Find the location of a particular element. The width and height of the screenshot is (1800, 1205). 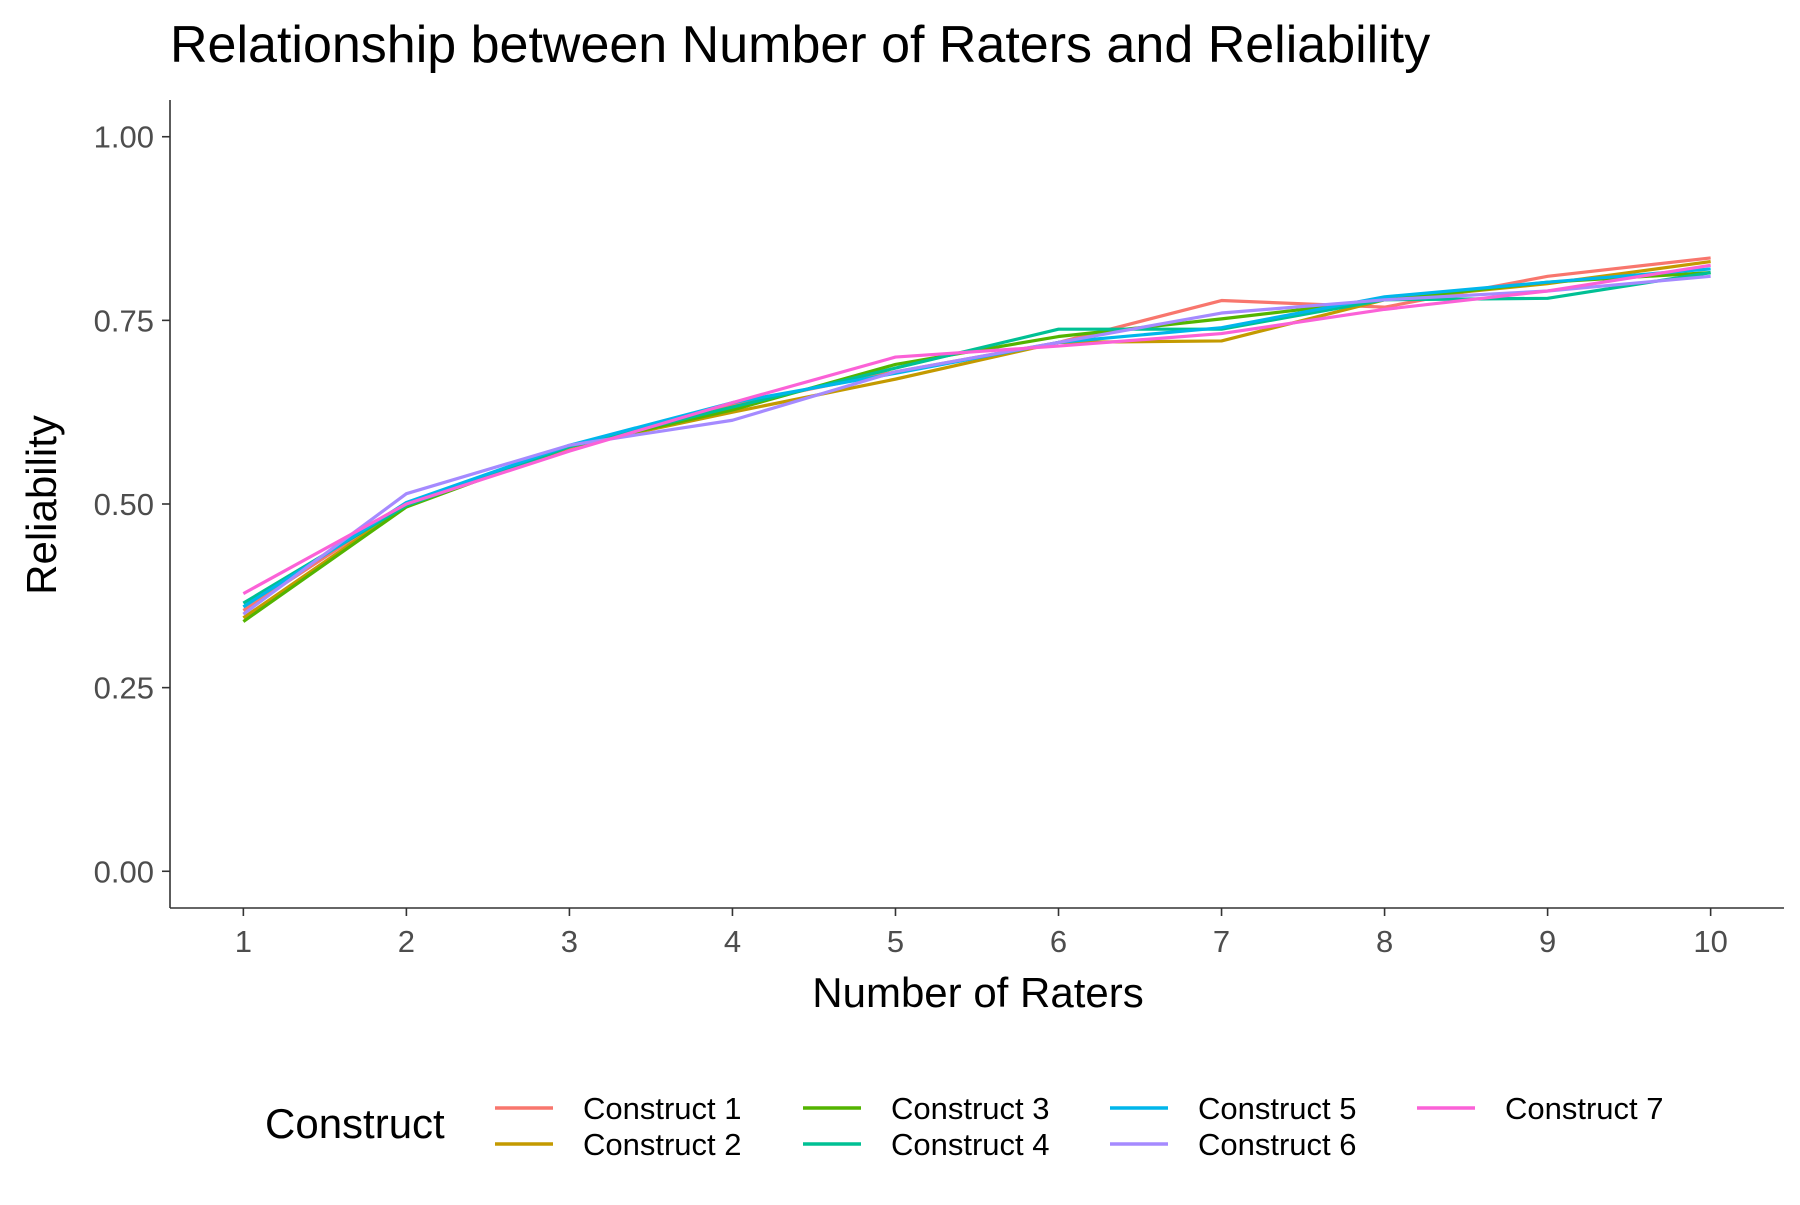

x-tick-label: 7 is located at coordinates (1221, 941).